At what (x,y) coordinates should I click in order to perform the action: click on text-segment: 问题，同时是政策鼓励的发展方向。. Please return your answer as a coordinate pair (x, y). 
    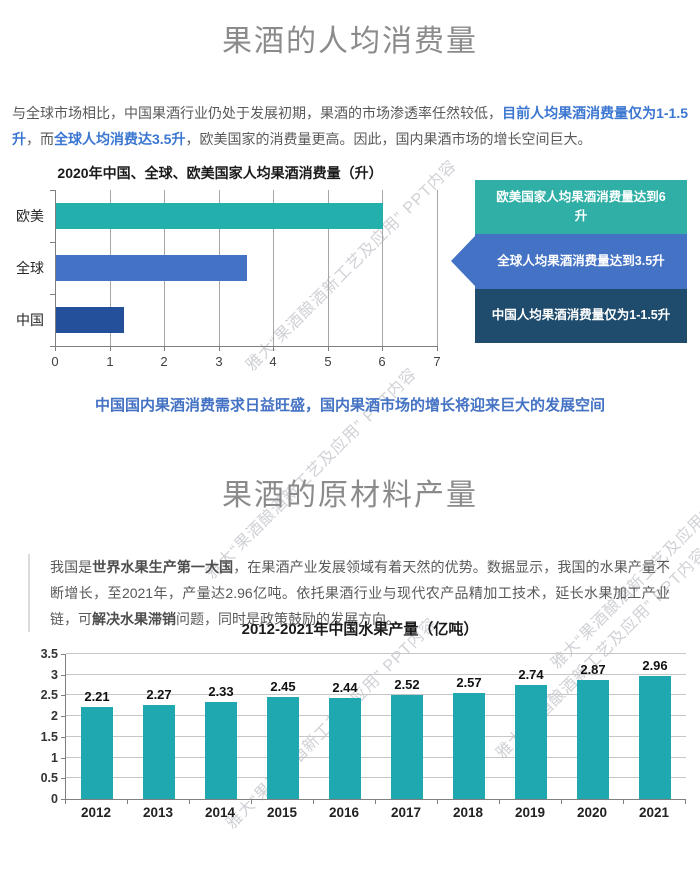
    Looking at the image, I should click on (288, 619).